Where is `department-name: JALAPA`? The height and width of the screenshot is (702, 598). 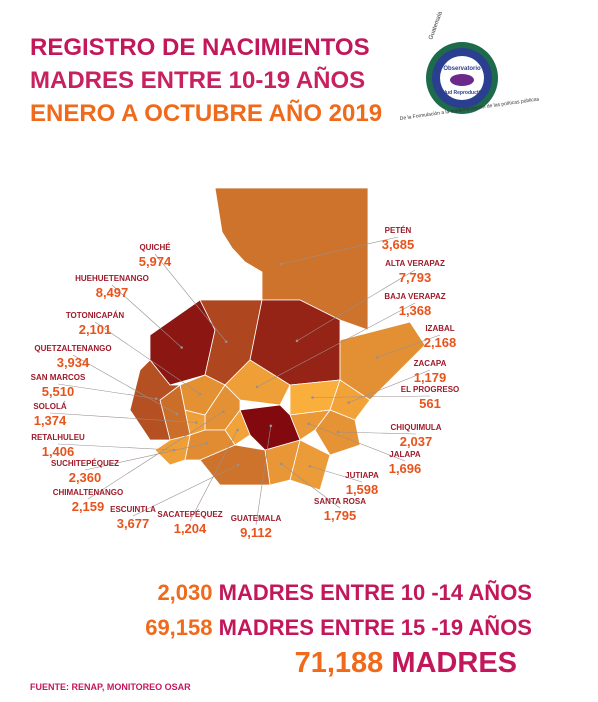
department-name: JALAPA is located at coordinates (405, 454).